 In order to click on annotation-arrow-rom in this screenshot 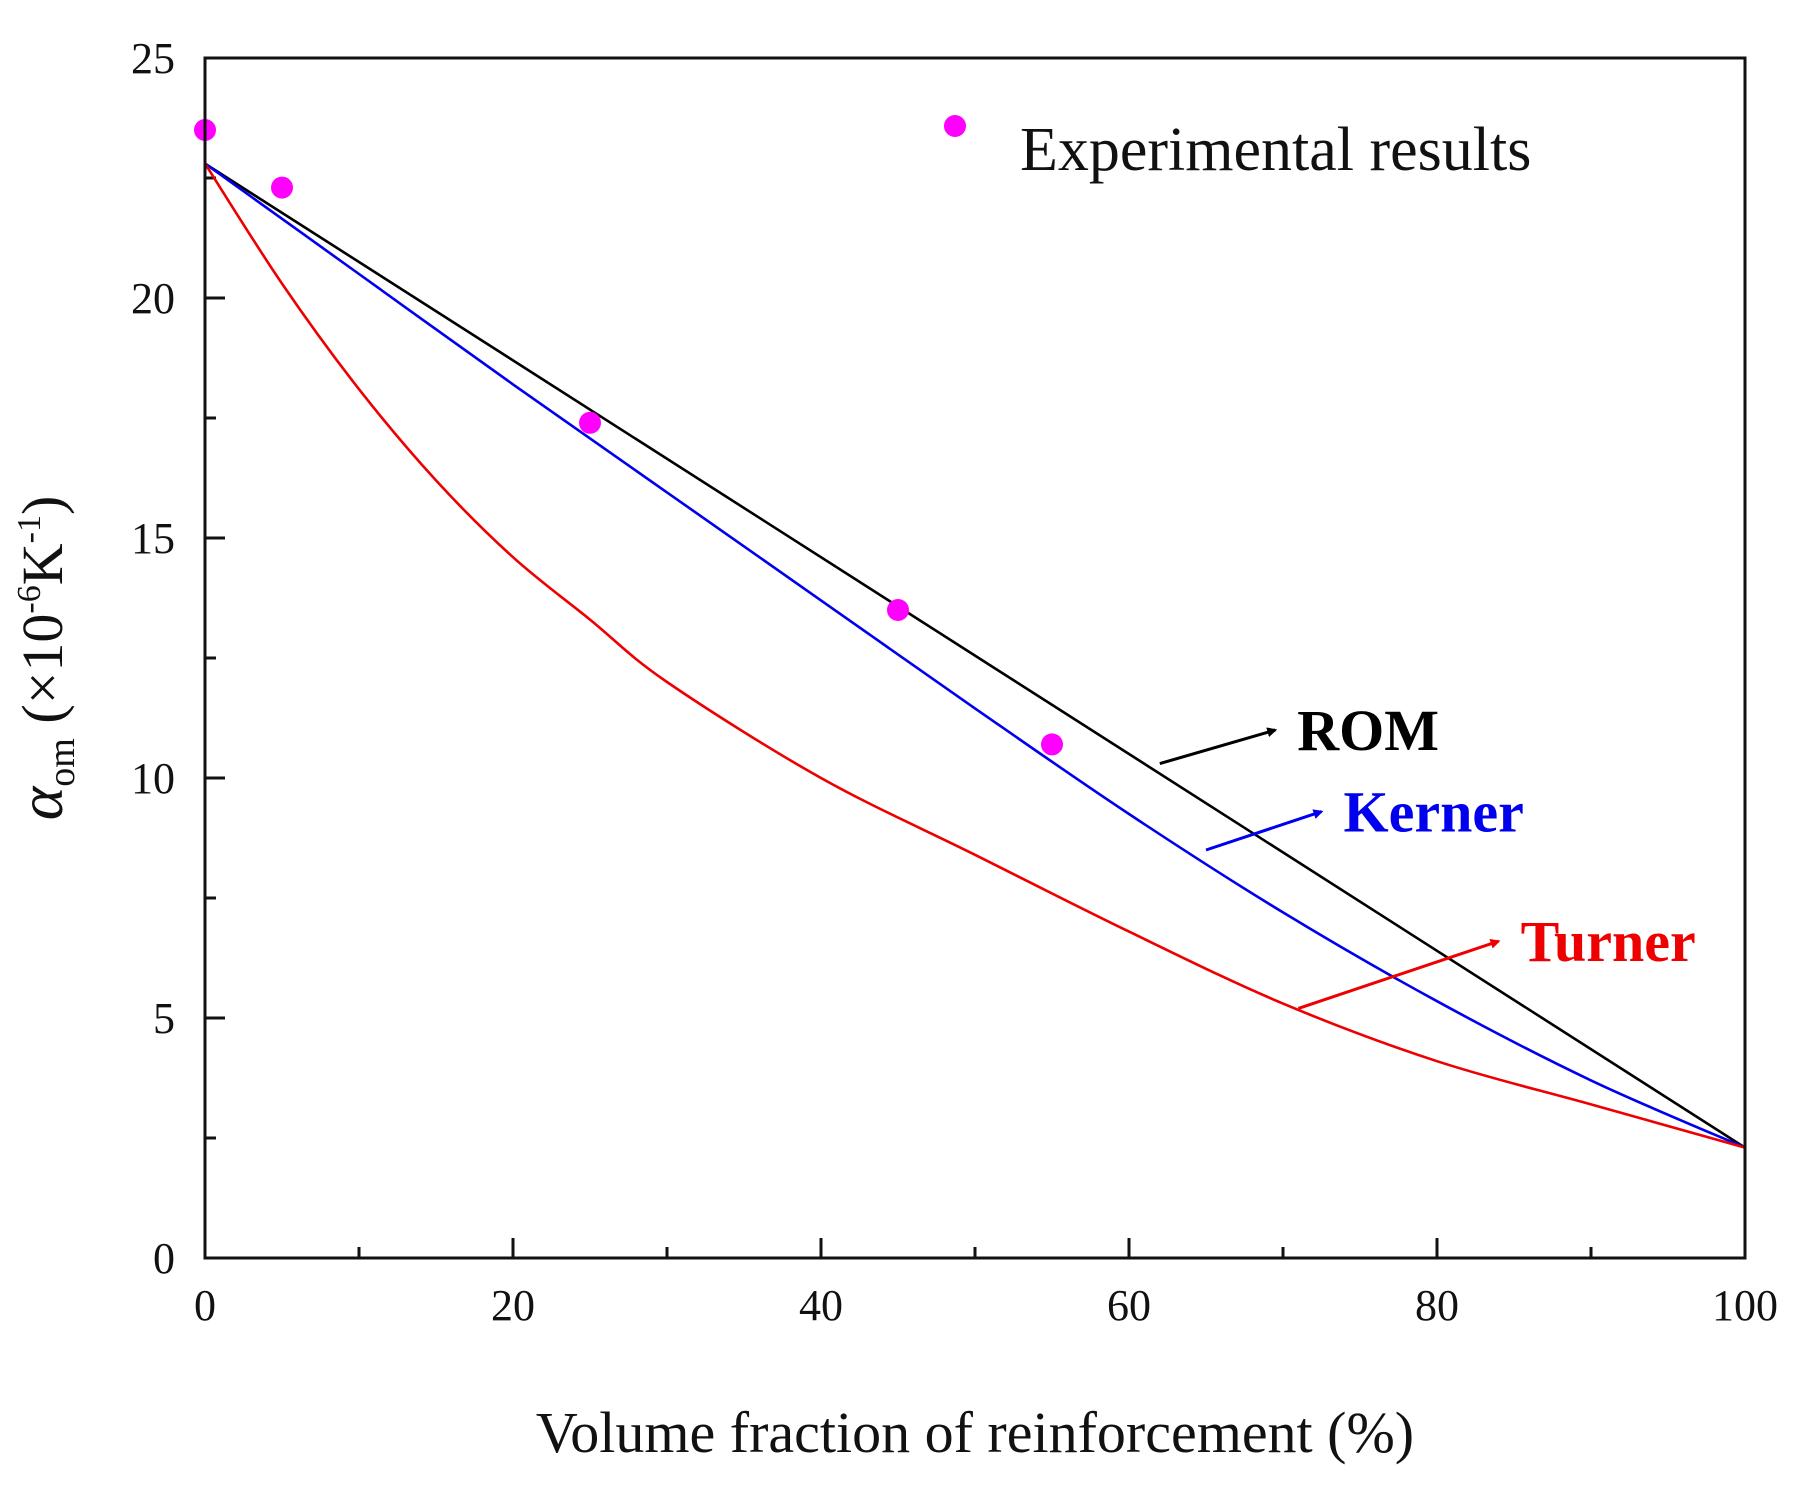, I will do `click(1218, 746)`.